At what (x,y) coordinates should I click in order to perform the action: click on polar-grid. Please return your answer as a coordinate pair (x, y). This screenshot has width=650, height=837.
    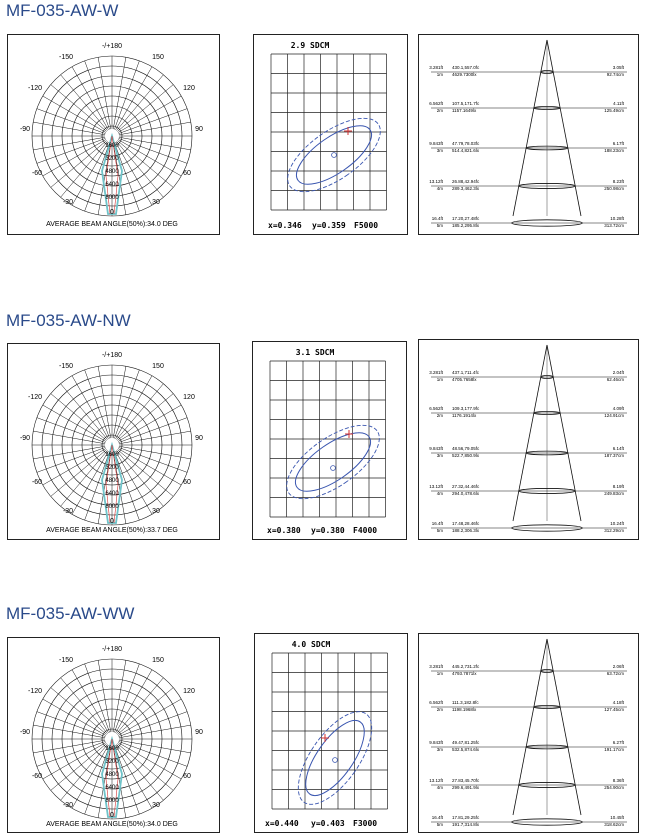
    Looking at the image, I should click on (112, 739).